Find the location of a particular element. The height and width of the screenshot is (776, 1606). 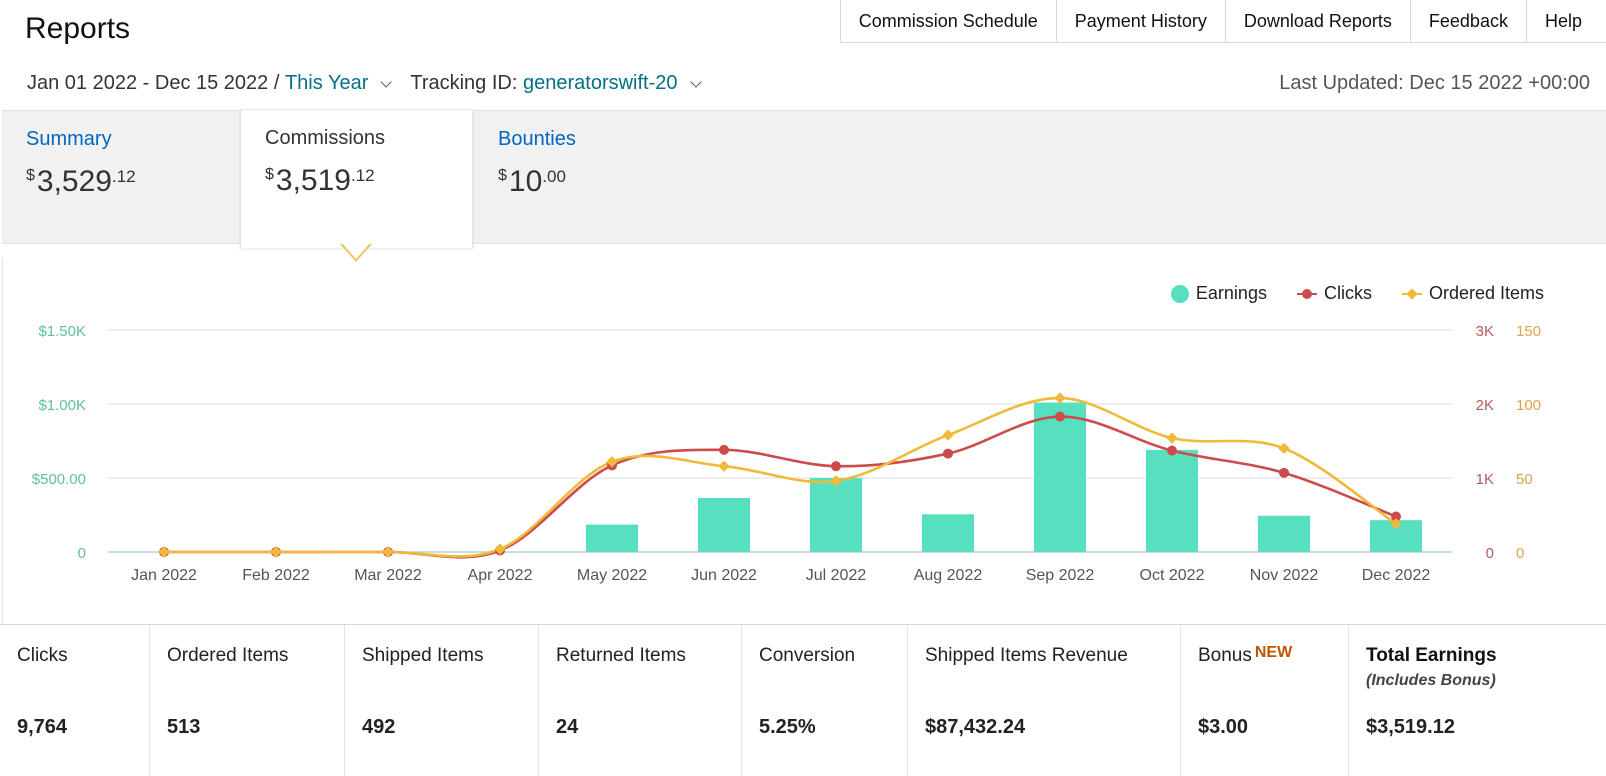

x-tick-label: Feb 2022 is located at coordinates (276, 575).